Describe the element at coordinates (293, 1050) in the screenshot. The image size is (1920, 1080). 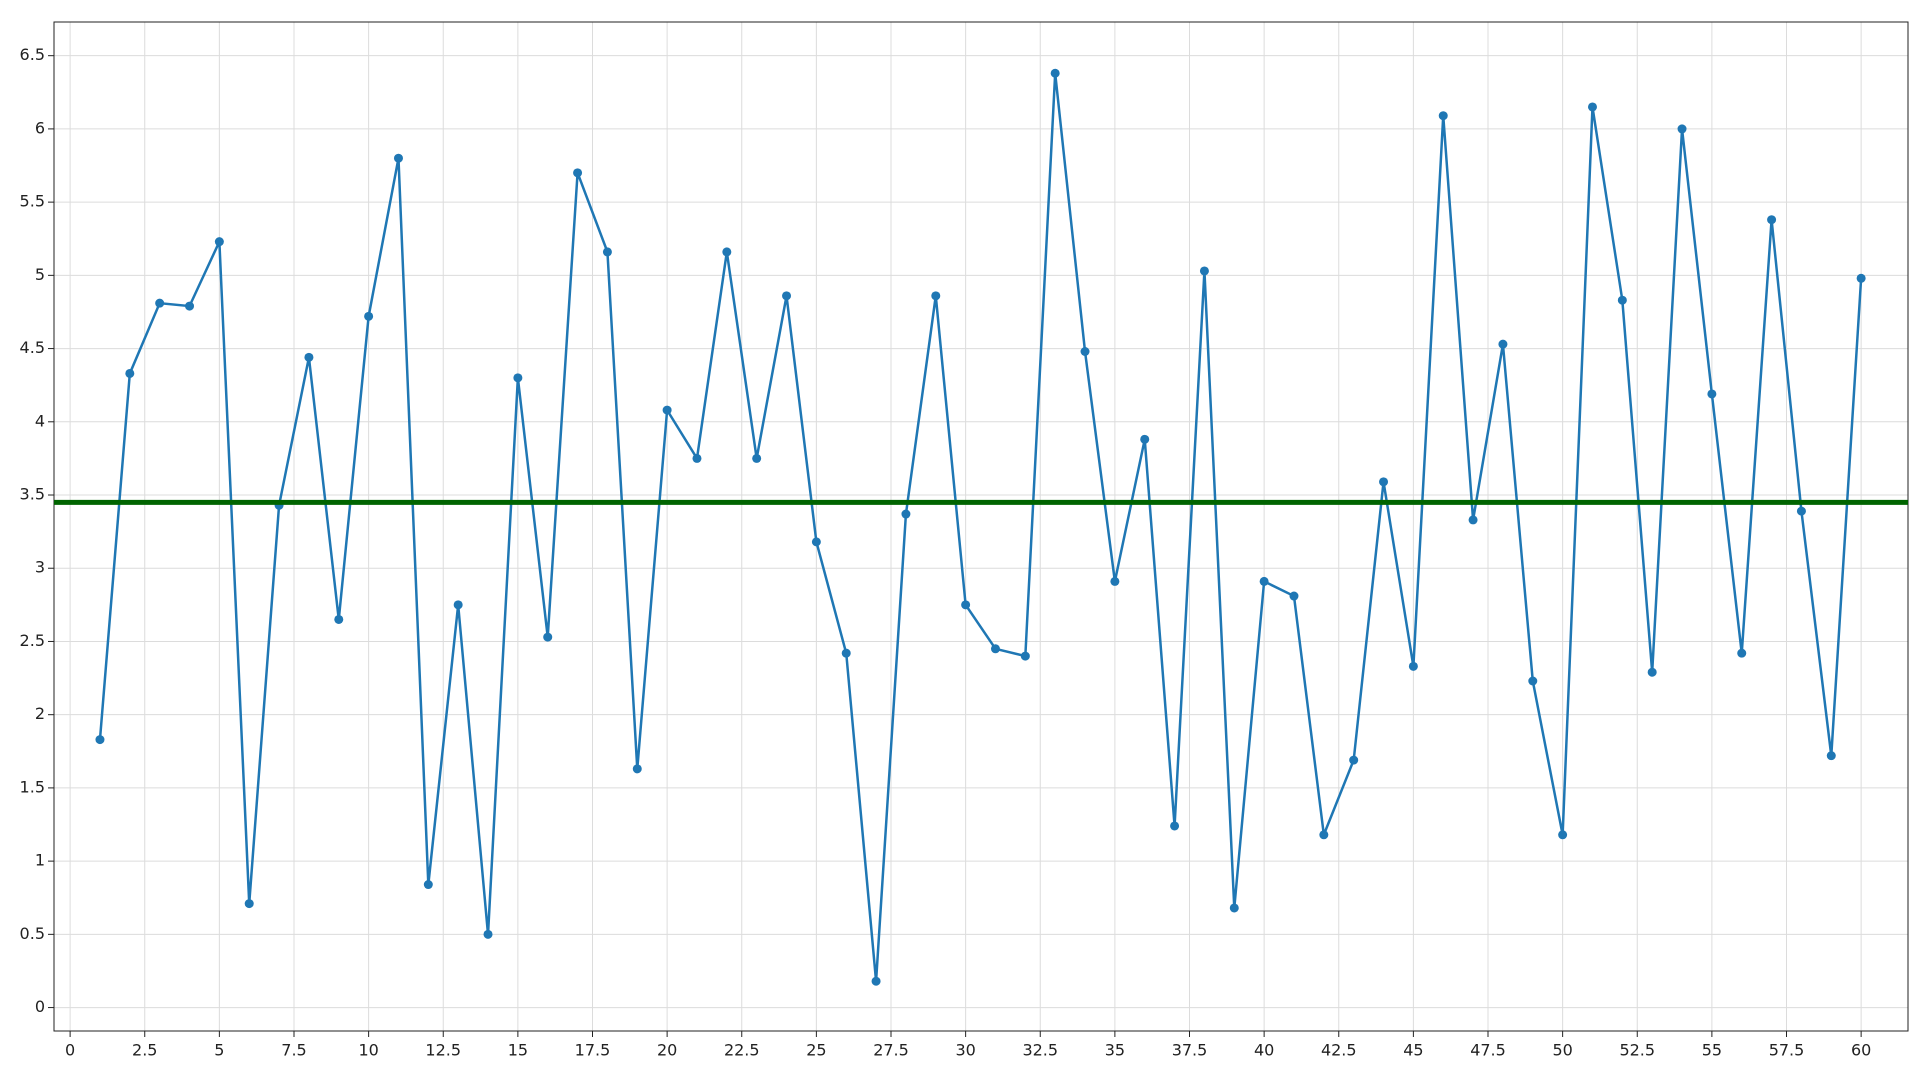
I see `x-tick-label: 7.5` at that location.